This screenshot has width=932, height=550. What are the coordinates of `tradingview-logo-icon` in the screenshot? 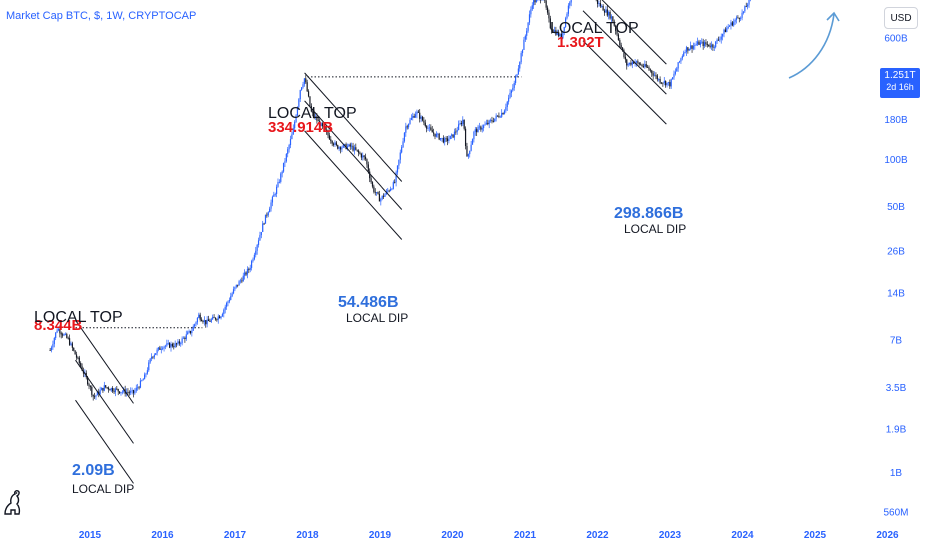 It's located at (13, 502).